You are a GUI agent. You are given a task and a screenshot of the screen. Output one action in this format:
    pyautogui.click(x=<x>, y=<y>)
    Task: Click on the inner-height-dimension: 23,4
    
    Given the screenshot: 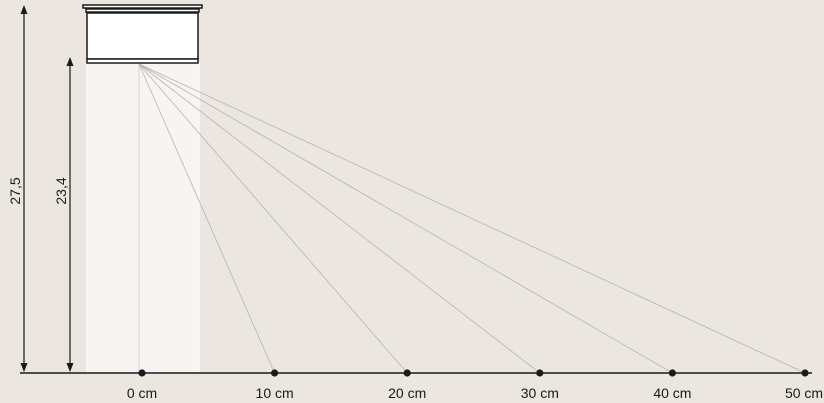 What is the action you would take?
    pyautogui.click(x=63, y=214)
    